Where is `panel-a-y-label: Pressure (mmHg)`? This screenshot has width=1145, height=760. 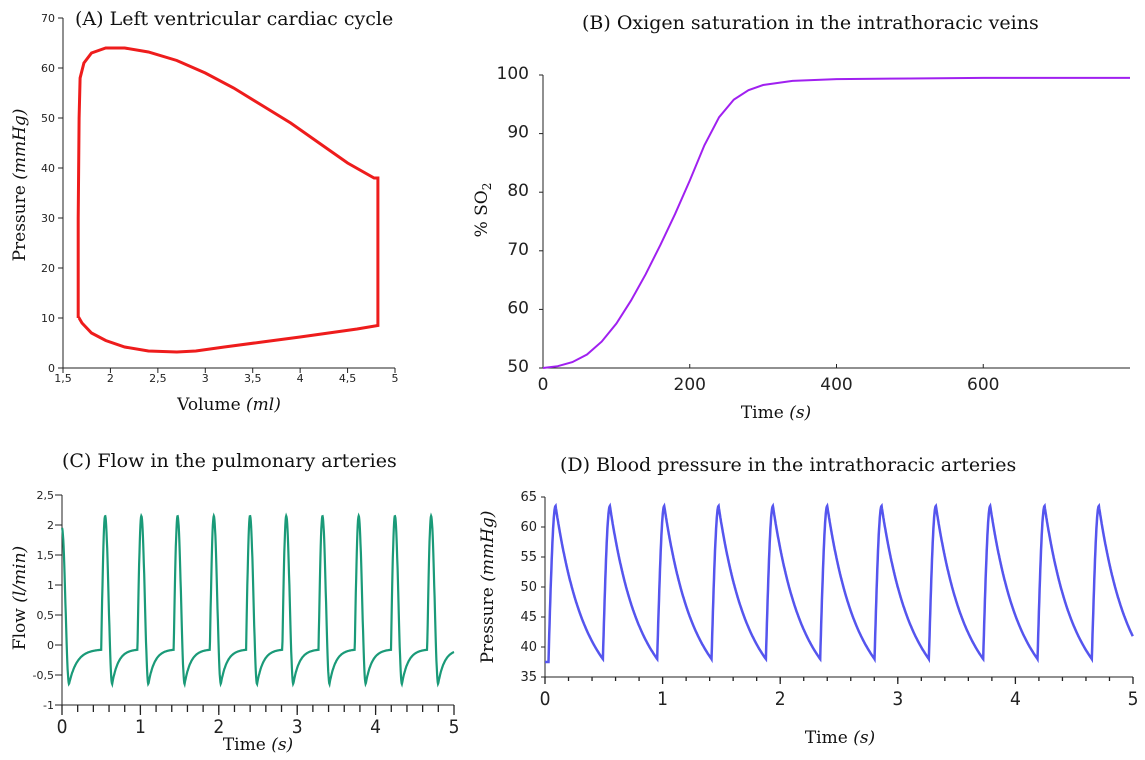 panel-a-y-label: Pressure (mmHg) is located at coordinates (20, 185).